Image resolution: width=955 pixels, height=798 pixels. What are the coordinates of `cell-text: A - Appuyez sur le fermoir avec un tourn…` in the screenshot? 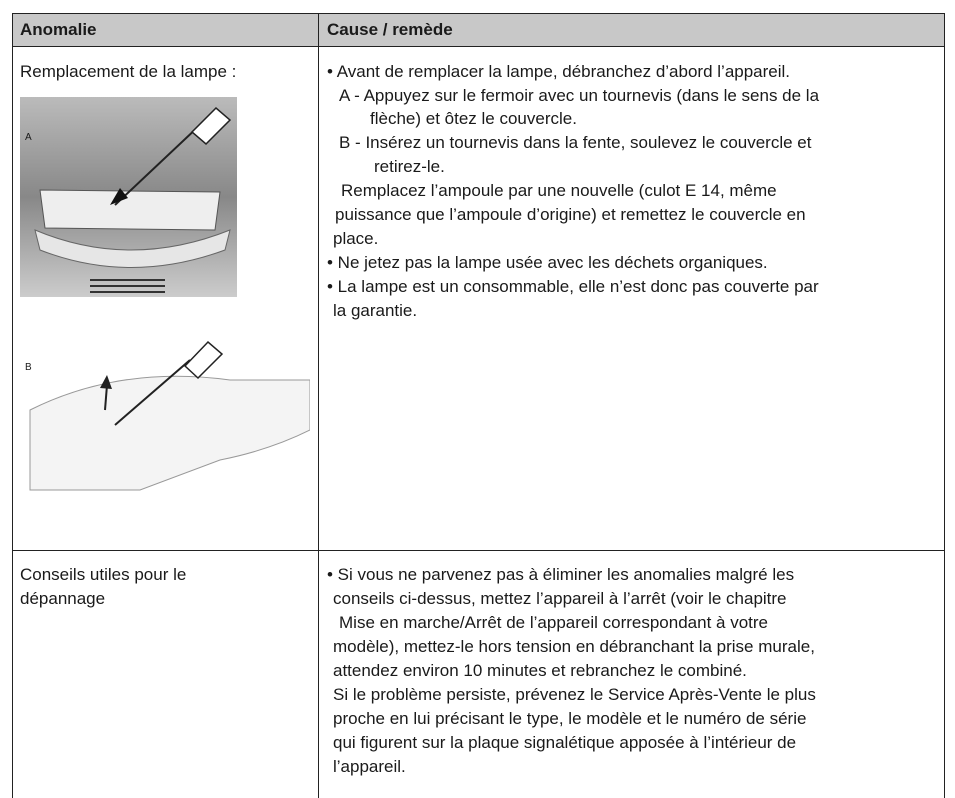 It's located at (579, 95).